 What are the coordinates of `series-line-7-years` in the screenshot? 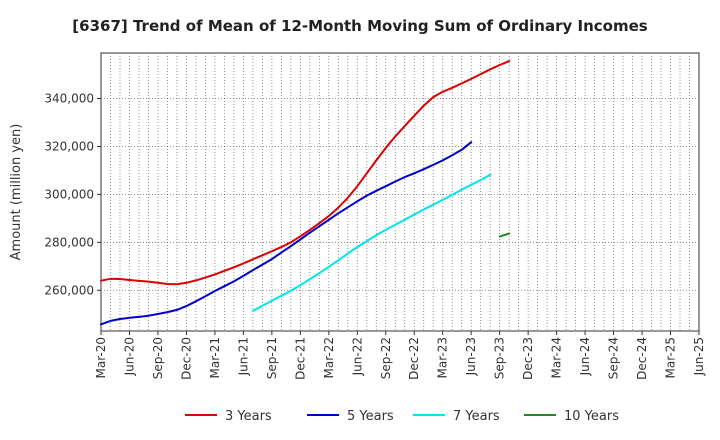 It's located at (371, 242).